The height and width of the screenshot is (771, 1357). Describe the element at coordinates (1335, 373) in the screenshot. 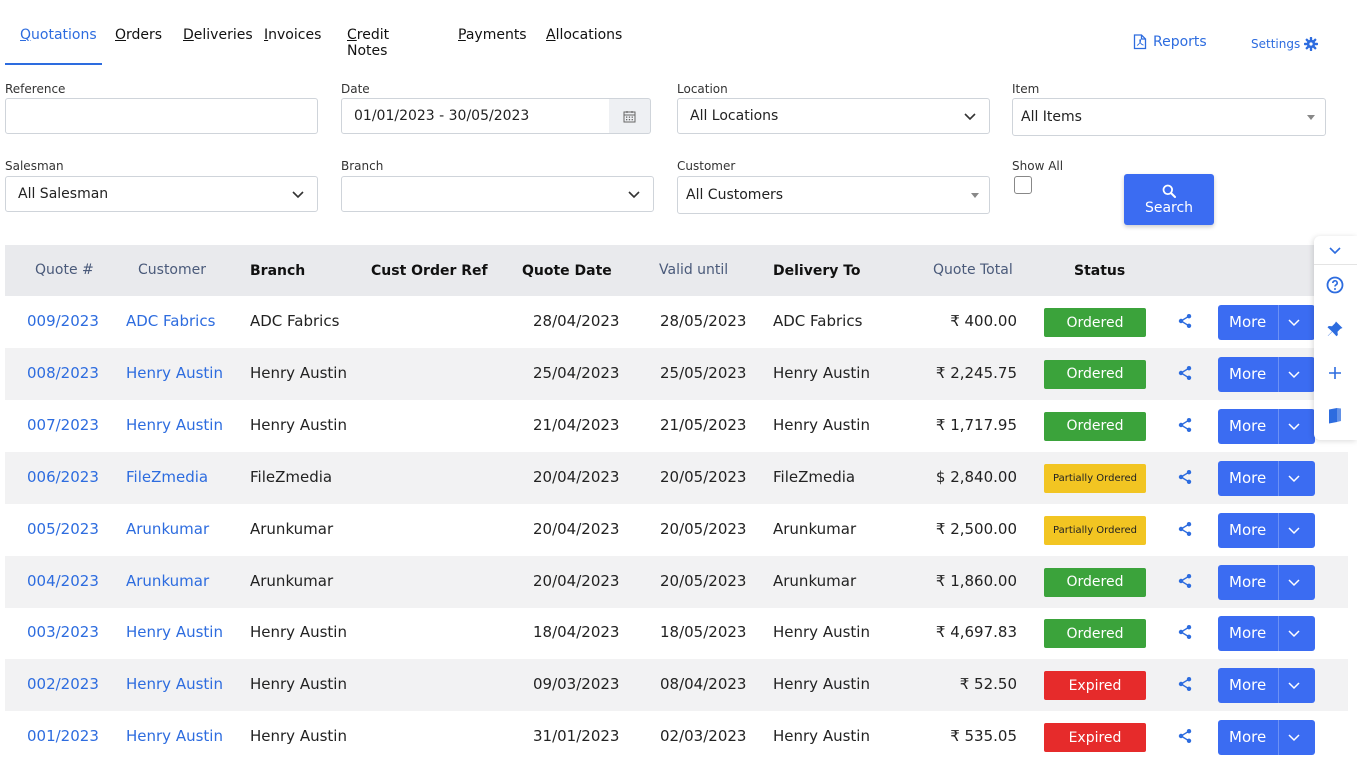

I see `plus-icon` at that location.